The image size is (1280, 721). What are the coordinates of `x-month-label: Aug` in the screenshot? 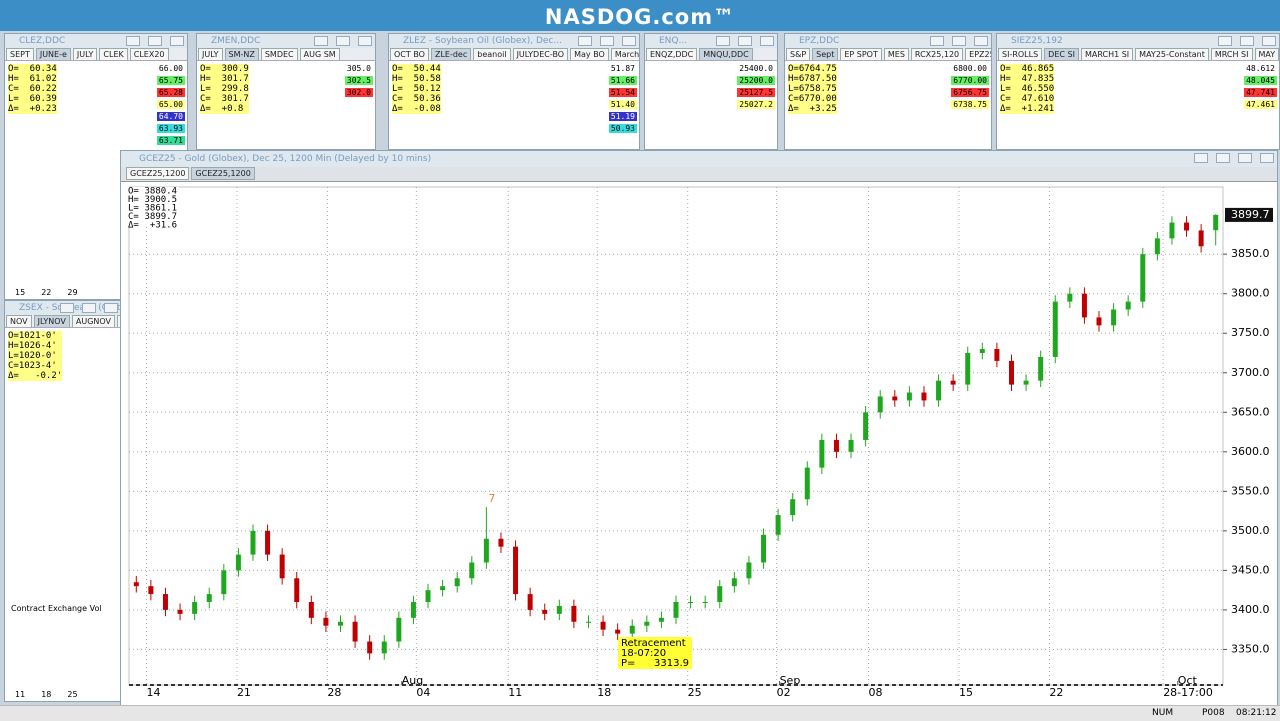 It's located at (412, 680).